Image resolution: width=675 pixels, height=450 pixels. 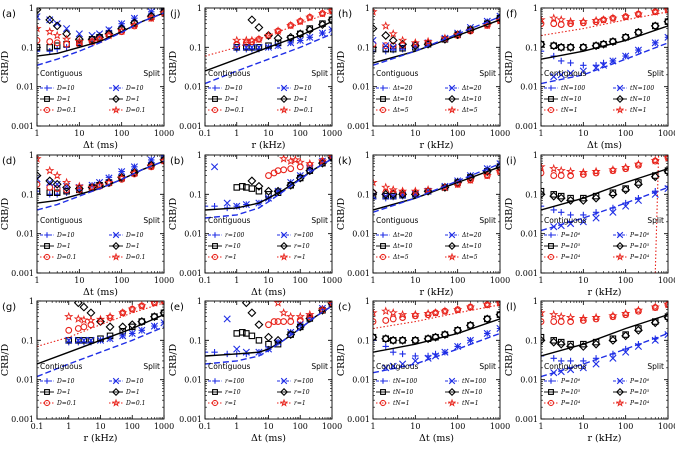 I want to click on axes-frame, so click(x=436, y=214).